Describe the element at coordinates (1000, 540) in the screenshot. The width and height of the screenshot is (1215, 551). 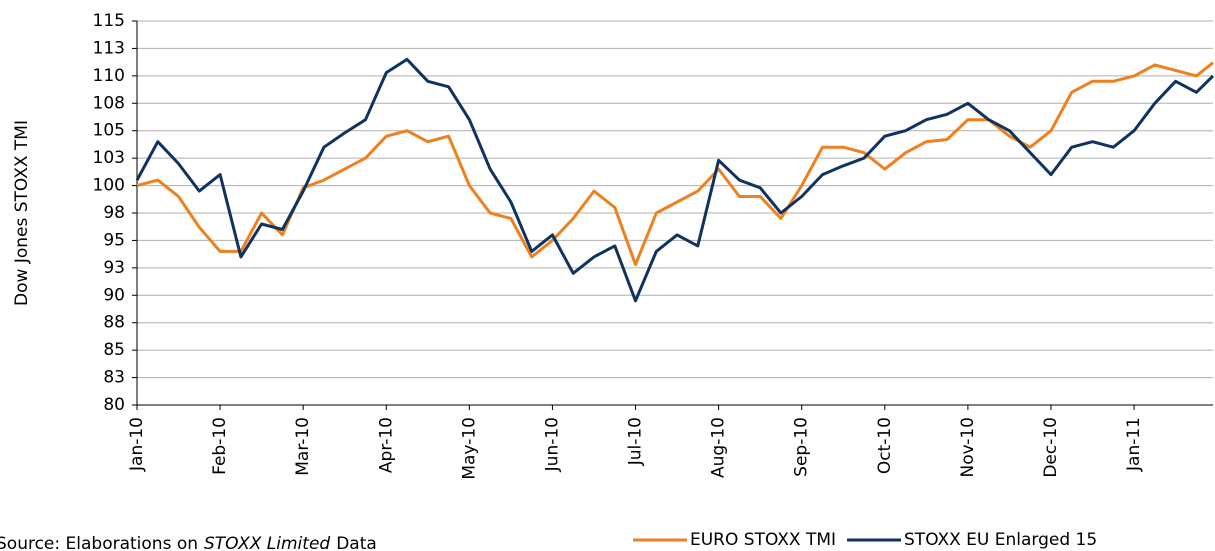
I see `legend-label: STOXX EU Enlarged 15` at that location.